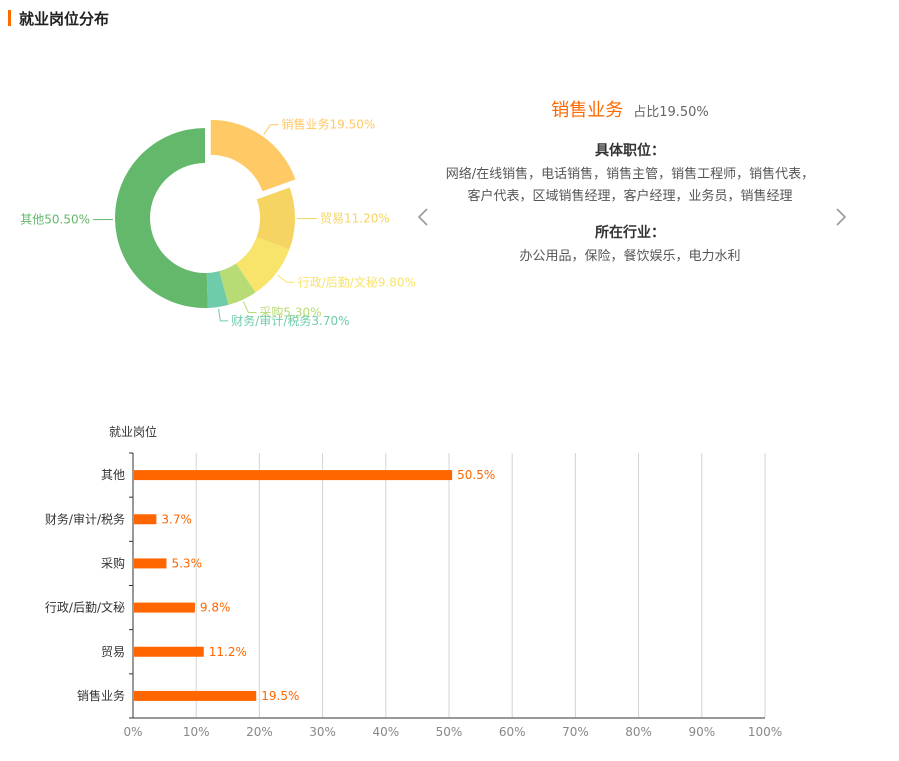 The image size is (899, 761). What do you see at coordinates (176, 519) in the screenshot?
I see `bar-value-label: 3.7%` at bounding box center [176, 519].